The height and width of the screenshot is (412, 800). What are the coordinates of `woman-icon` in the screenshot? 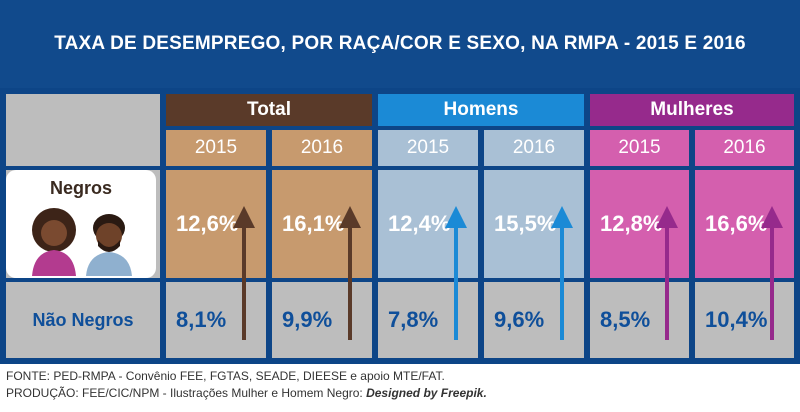 It's located at (54, 242).